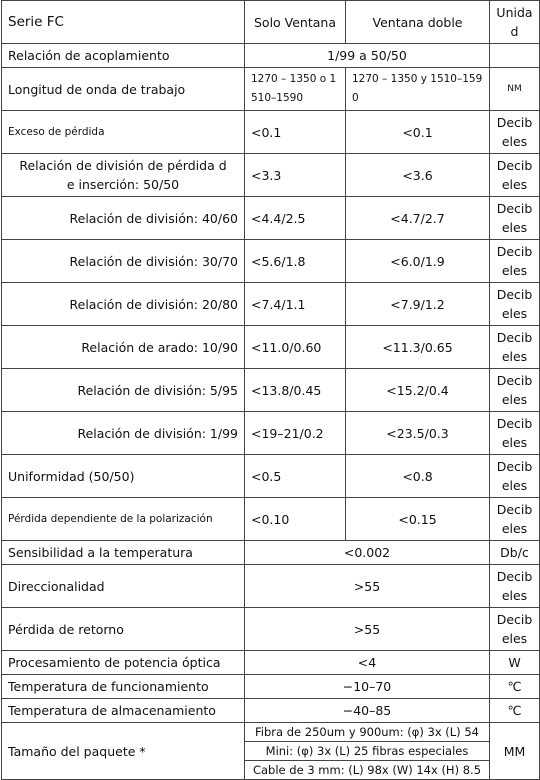  Describe the element at coordinates (417, 347) in the screenshot. I see `value-cell: <11.3/0.65` at that location.